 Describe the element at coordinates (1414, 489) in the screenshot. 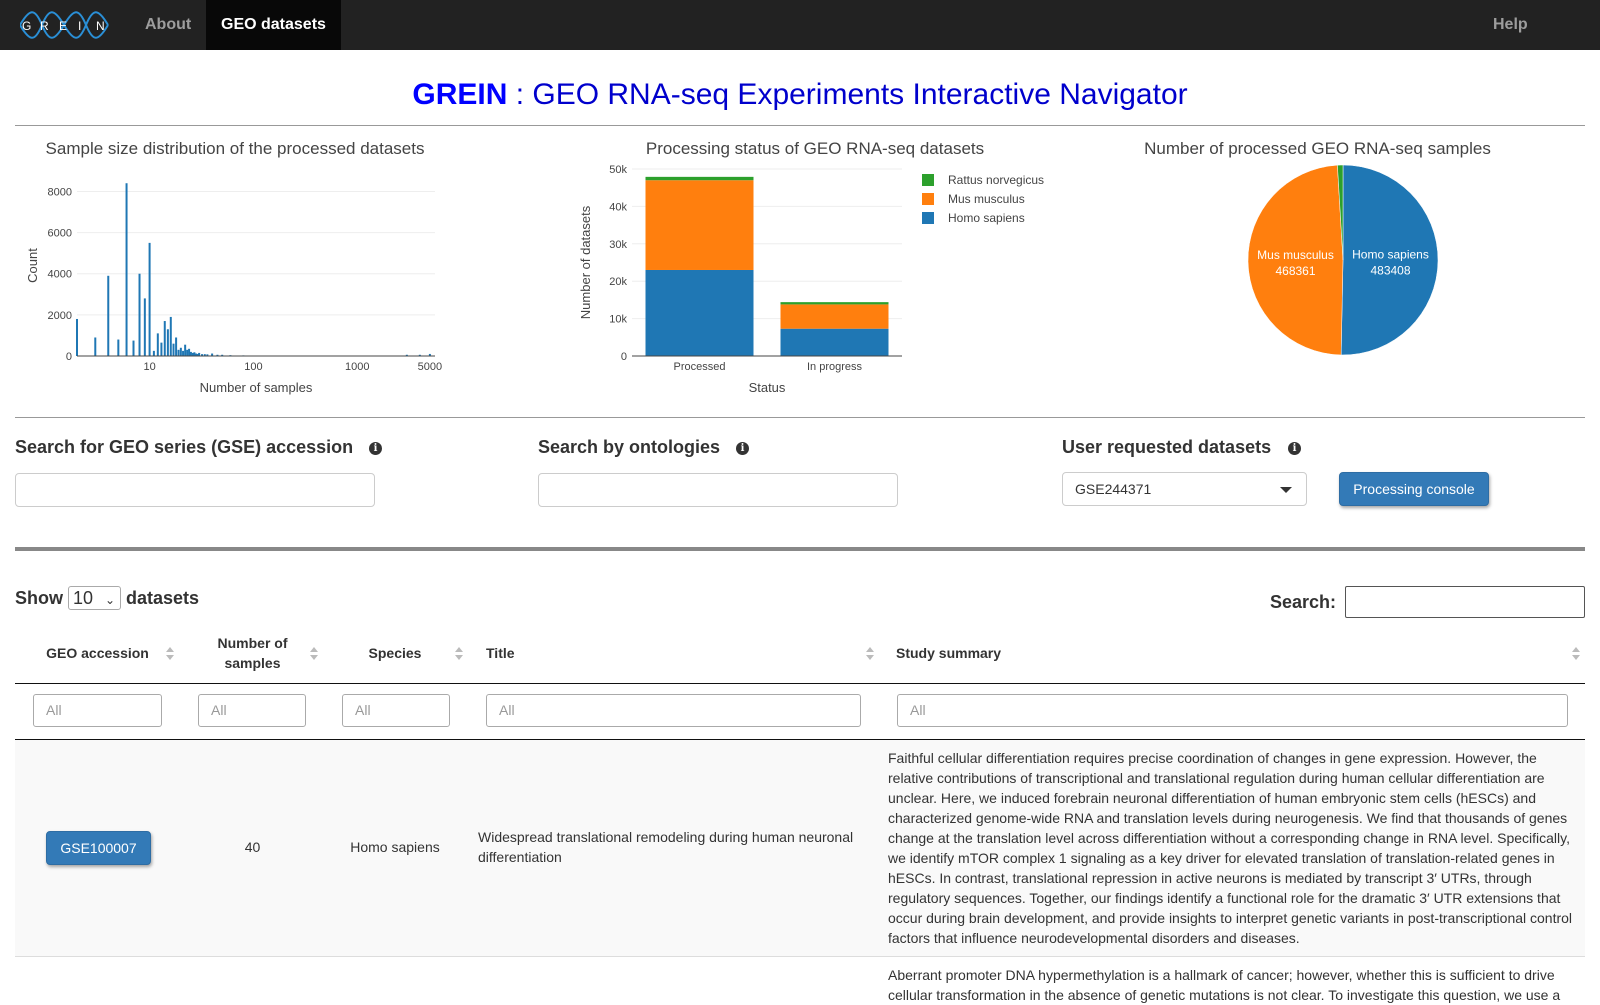

I see `processing-console-button: Processing console` at that location.